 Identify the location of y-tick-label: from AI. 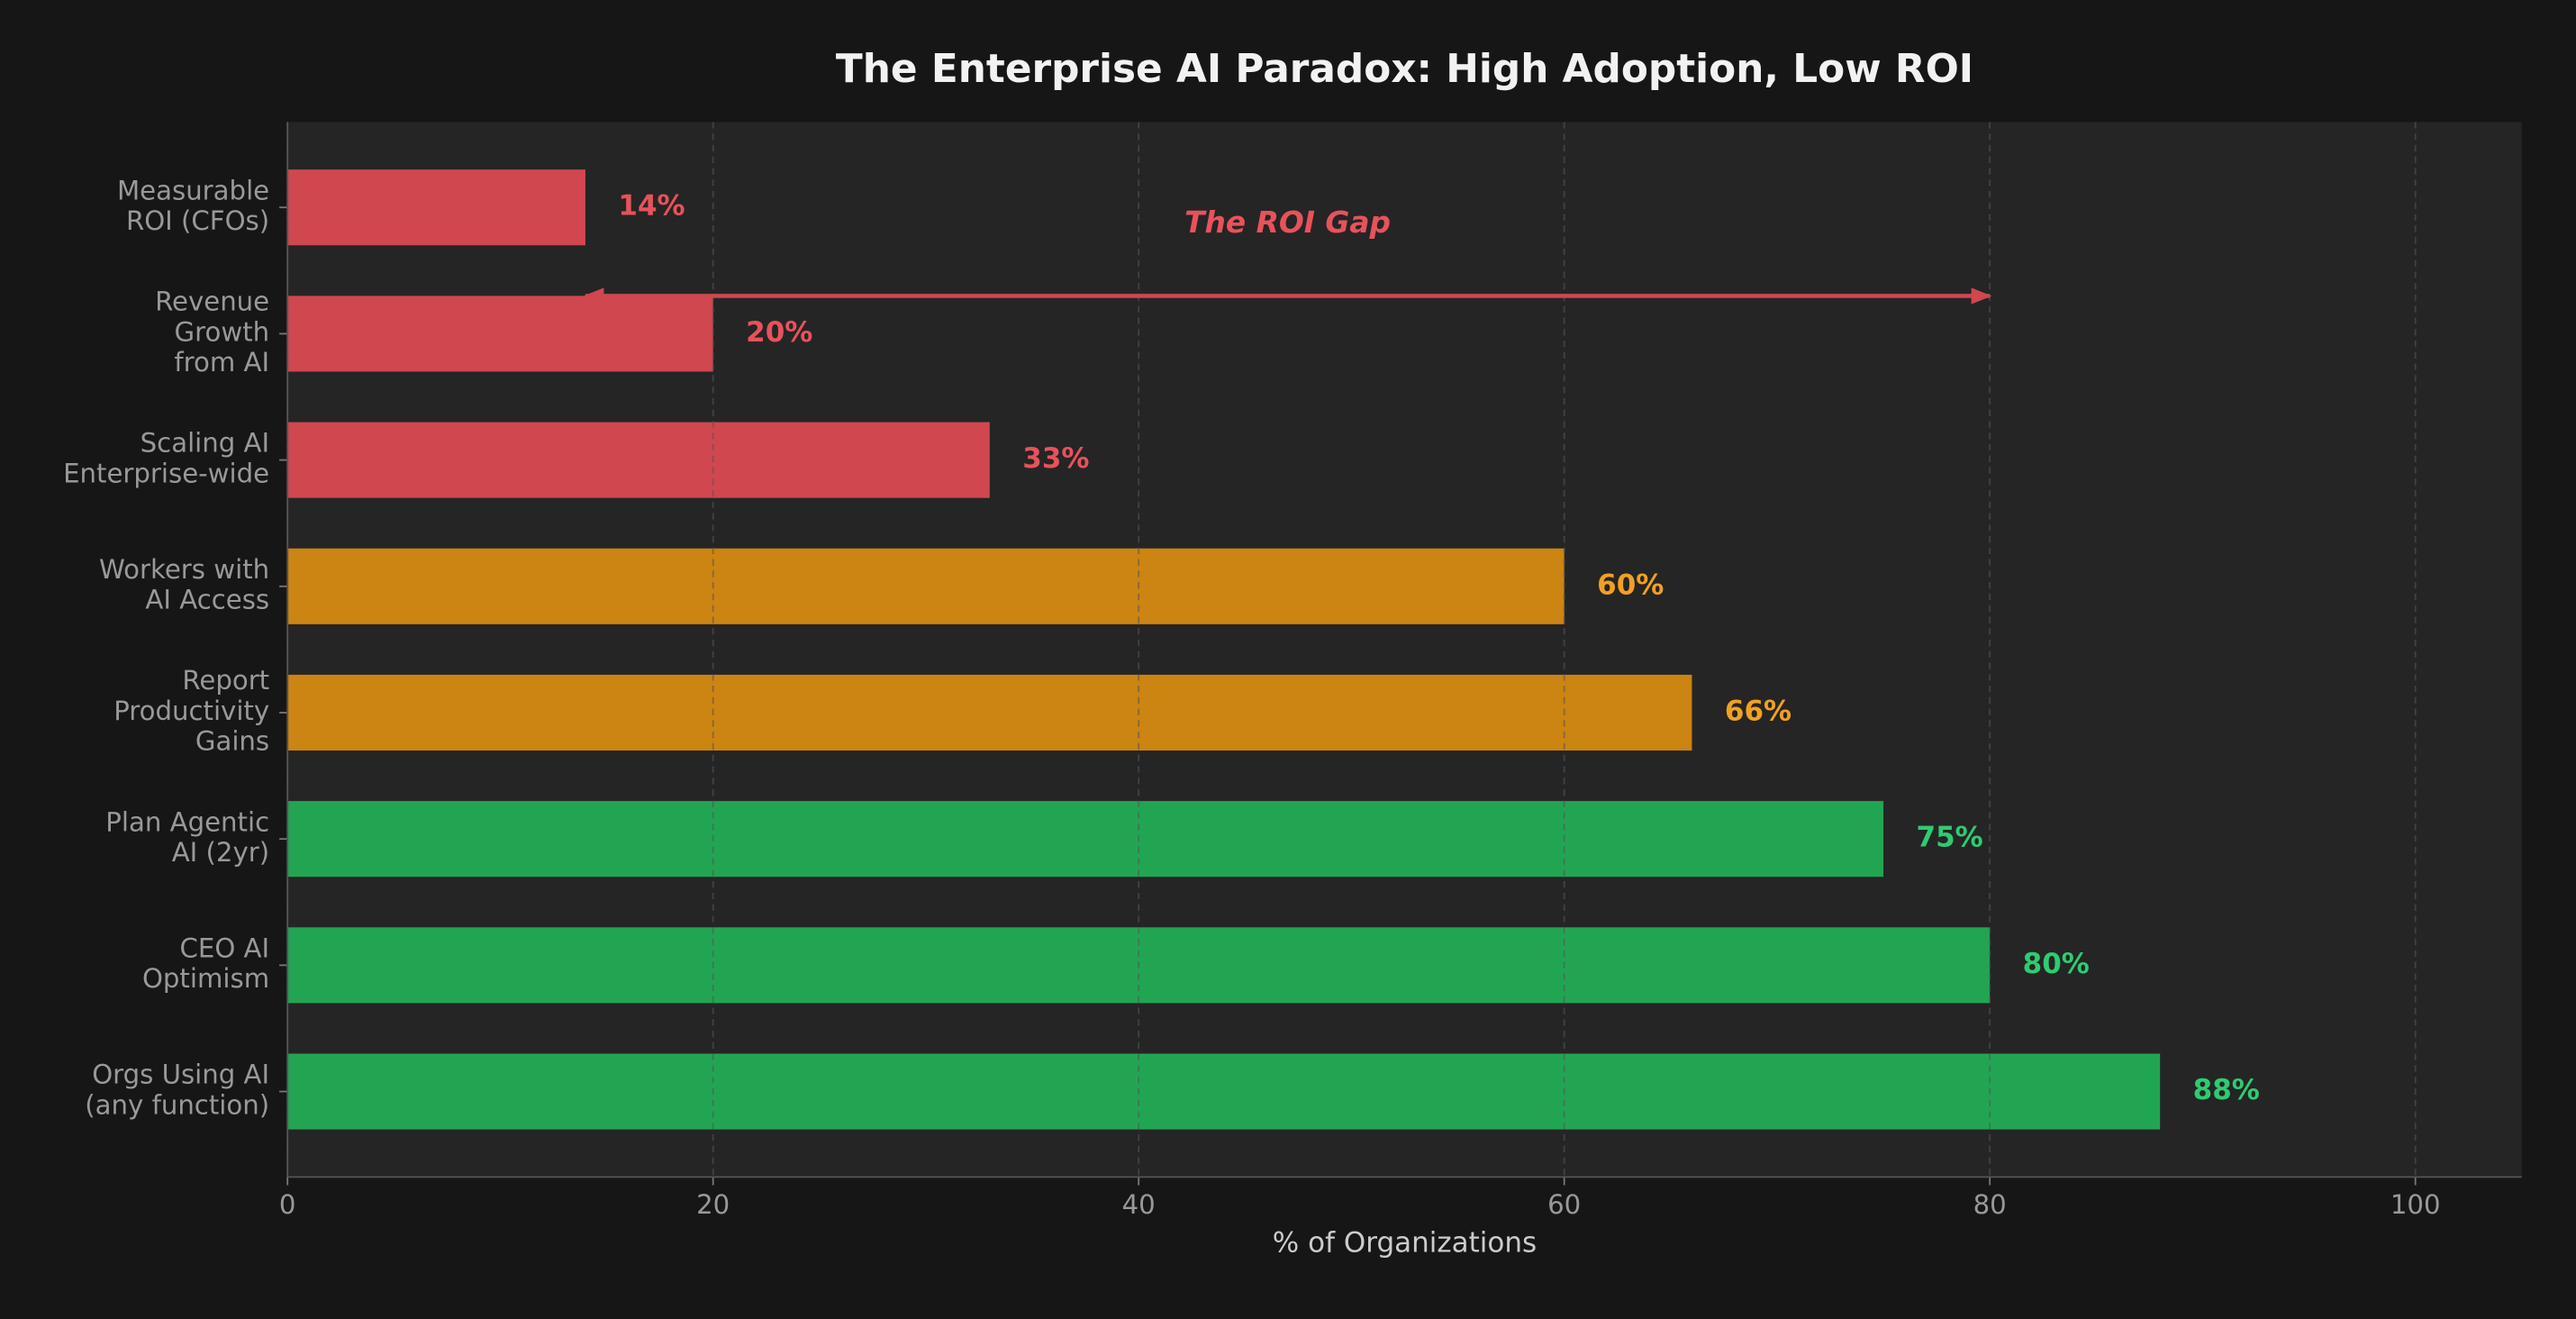
(222, 362).